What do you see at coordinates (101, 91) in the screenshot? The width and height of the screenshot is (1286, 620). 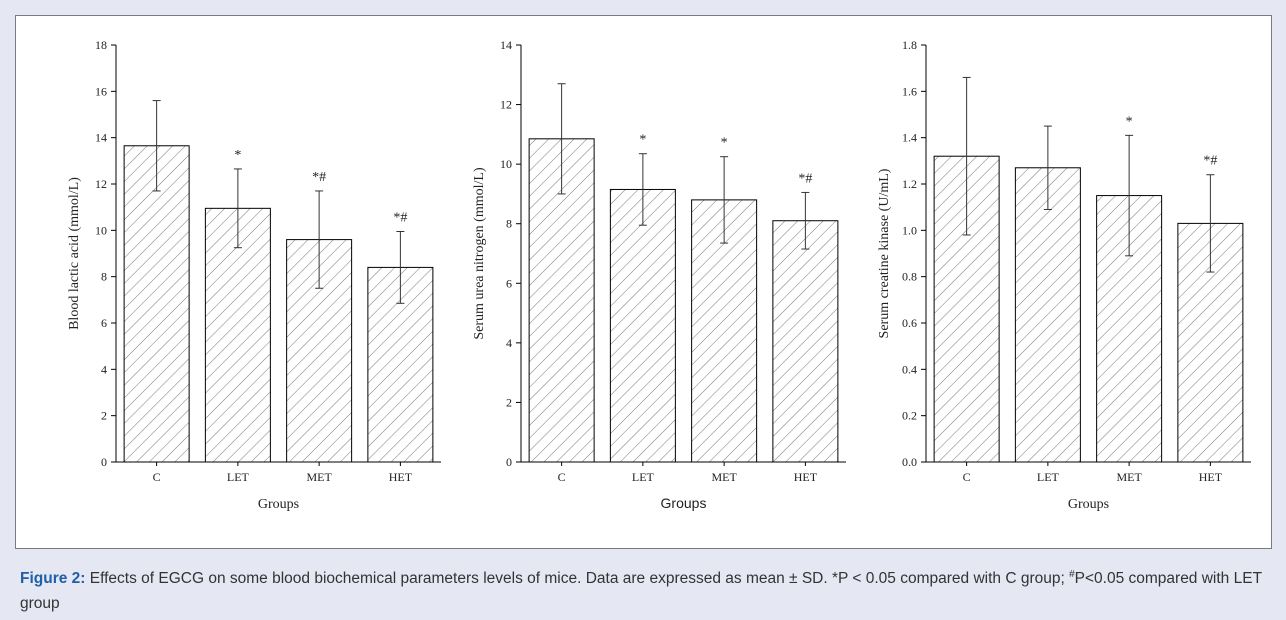 I see `y-tick-label: 16` at bounding box center [101, 91].